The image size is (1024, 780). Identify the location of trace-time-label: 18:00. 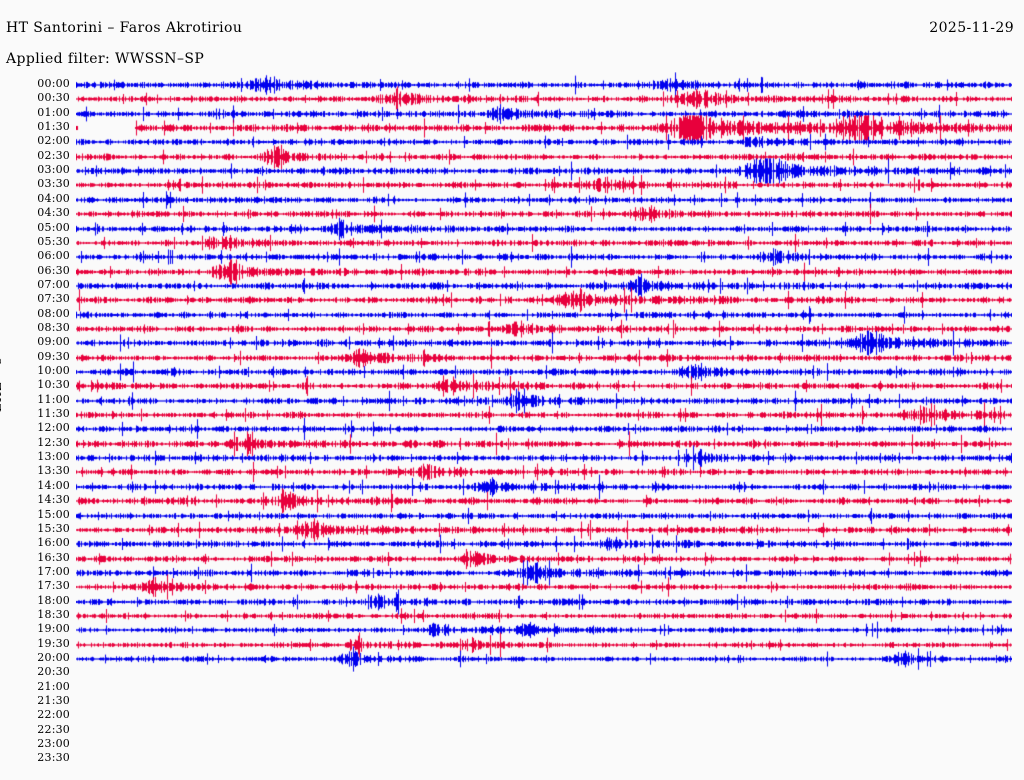
(53, 600).